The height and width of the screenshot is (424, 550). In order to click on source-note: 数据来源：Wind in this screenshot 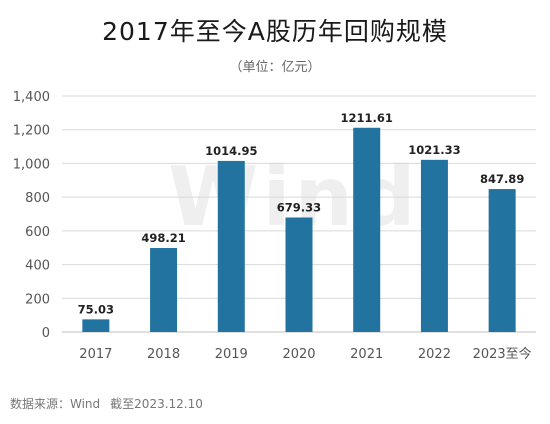, I will do `click(55, 404)`.